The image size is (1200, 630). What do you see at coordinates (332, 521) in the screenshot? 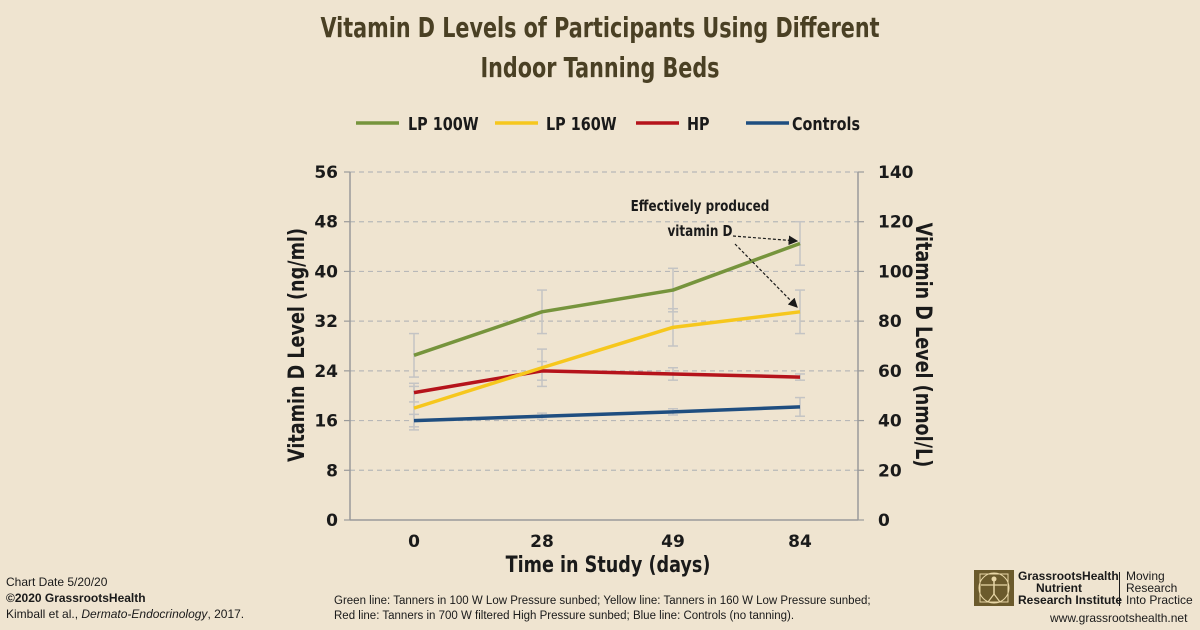
I see `y-tick-label-left: 0` at bounding box center [332, 521].